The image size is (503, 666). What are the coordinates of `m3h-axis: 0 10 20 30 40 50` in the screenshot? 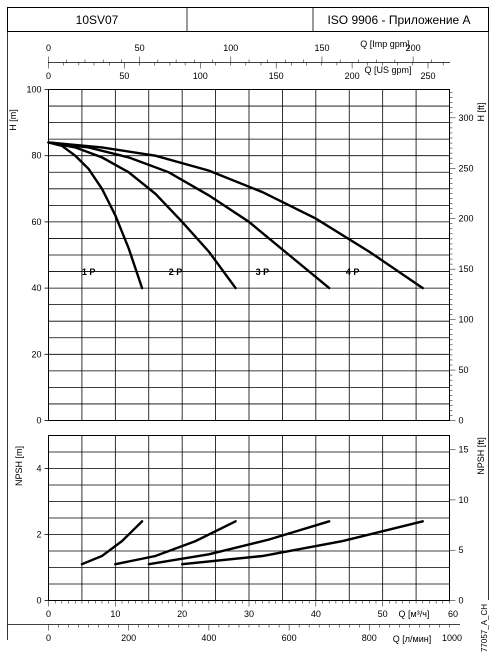 It's located at (248, 609).